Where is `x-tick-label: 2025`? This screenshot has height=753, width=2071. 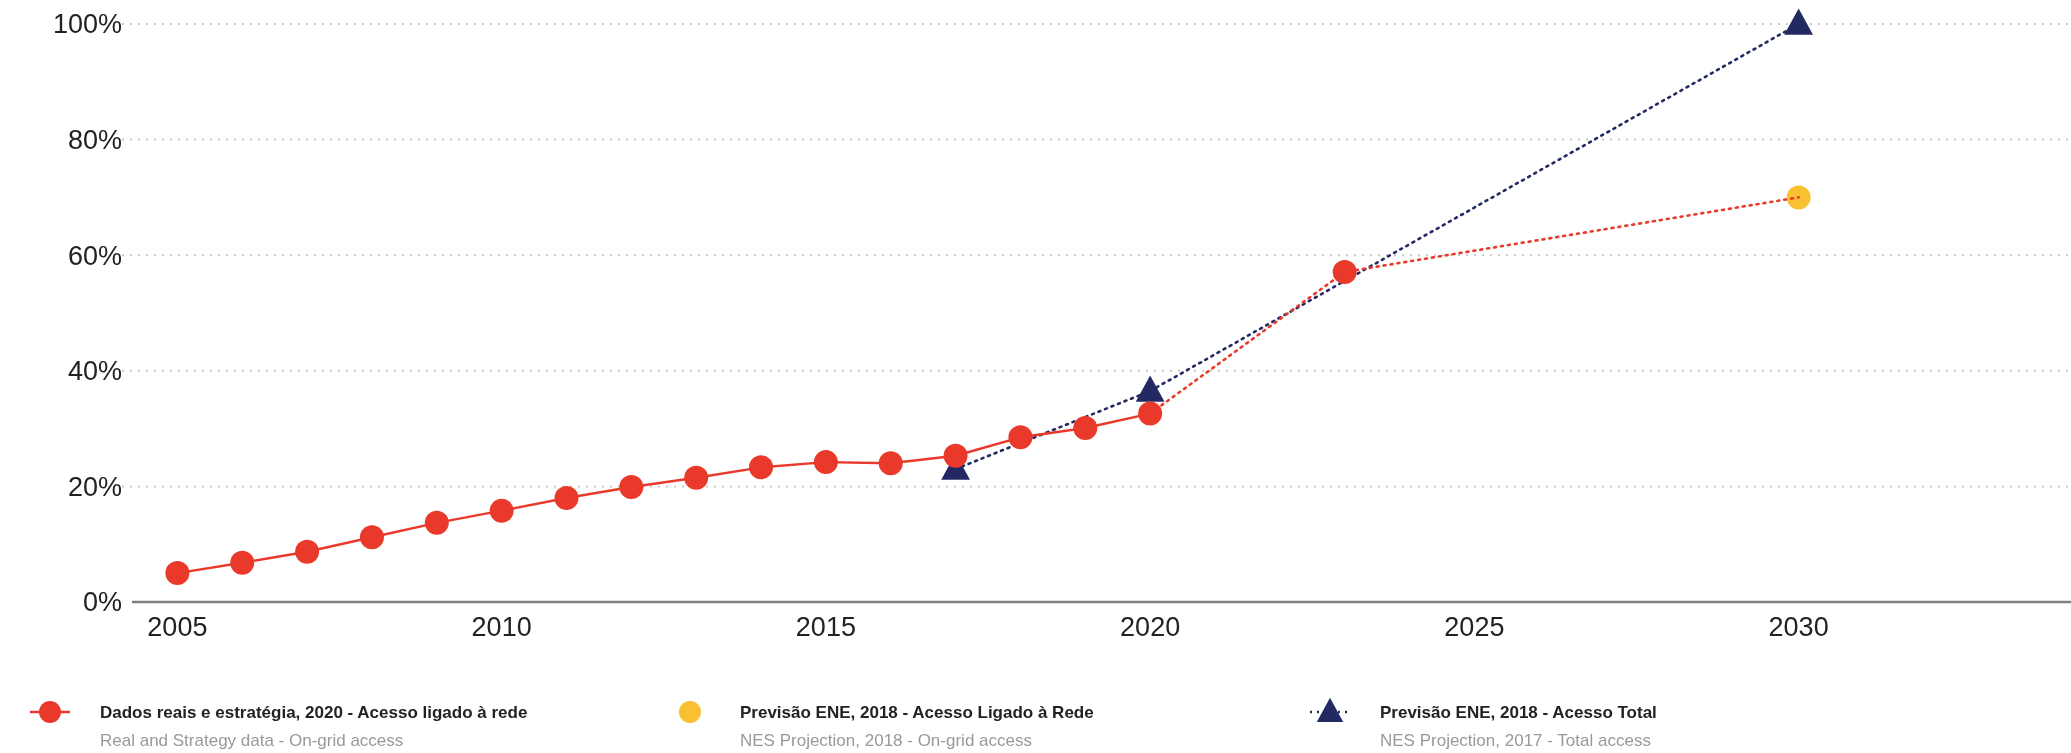 x-tick-label: 2025 is located at coordinates (1474, 627).